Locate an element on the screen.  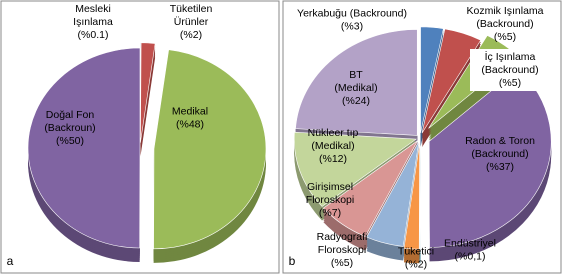
value-label: (%37) is located at coordinates (500, 167).